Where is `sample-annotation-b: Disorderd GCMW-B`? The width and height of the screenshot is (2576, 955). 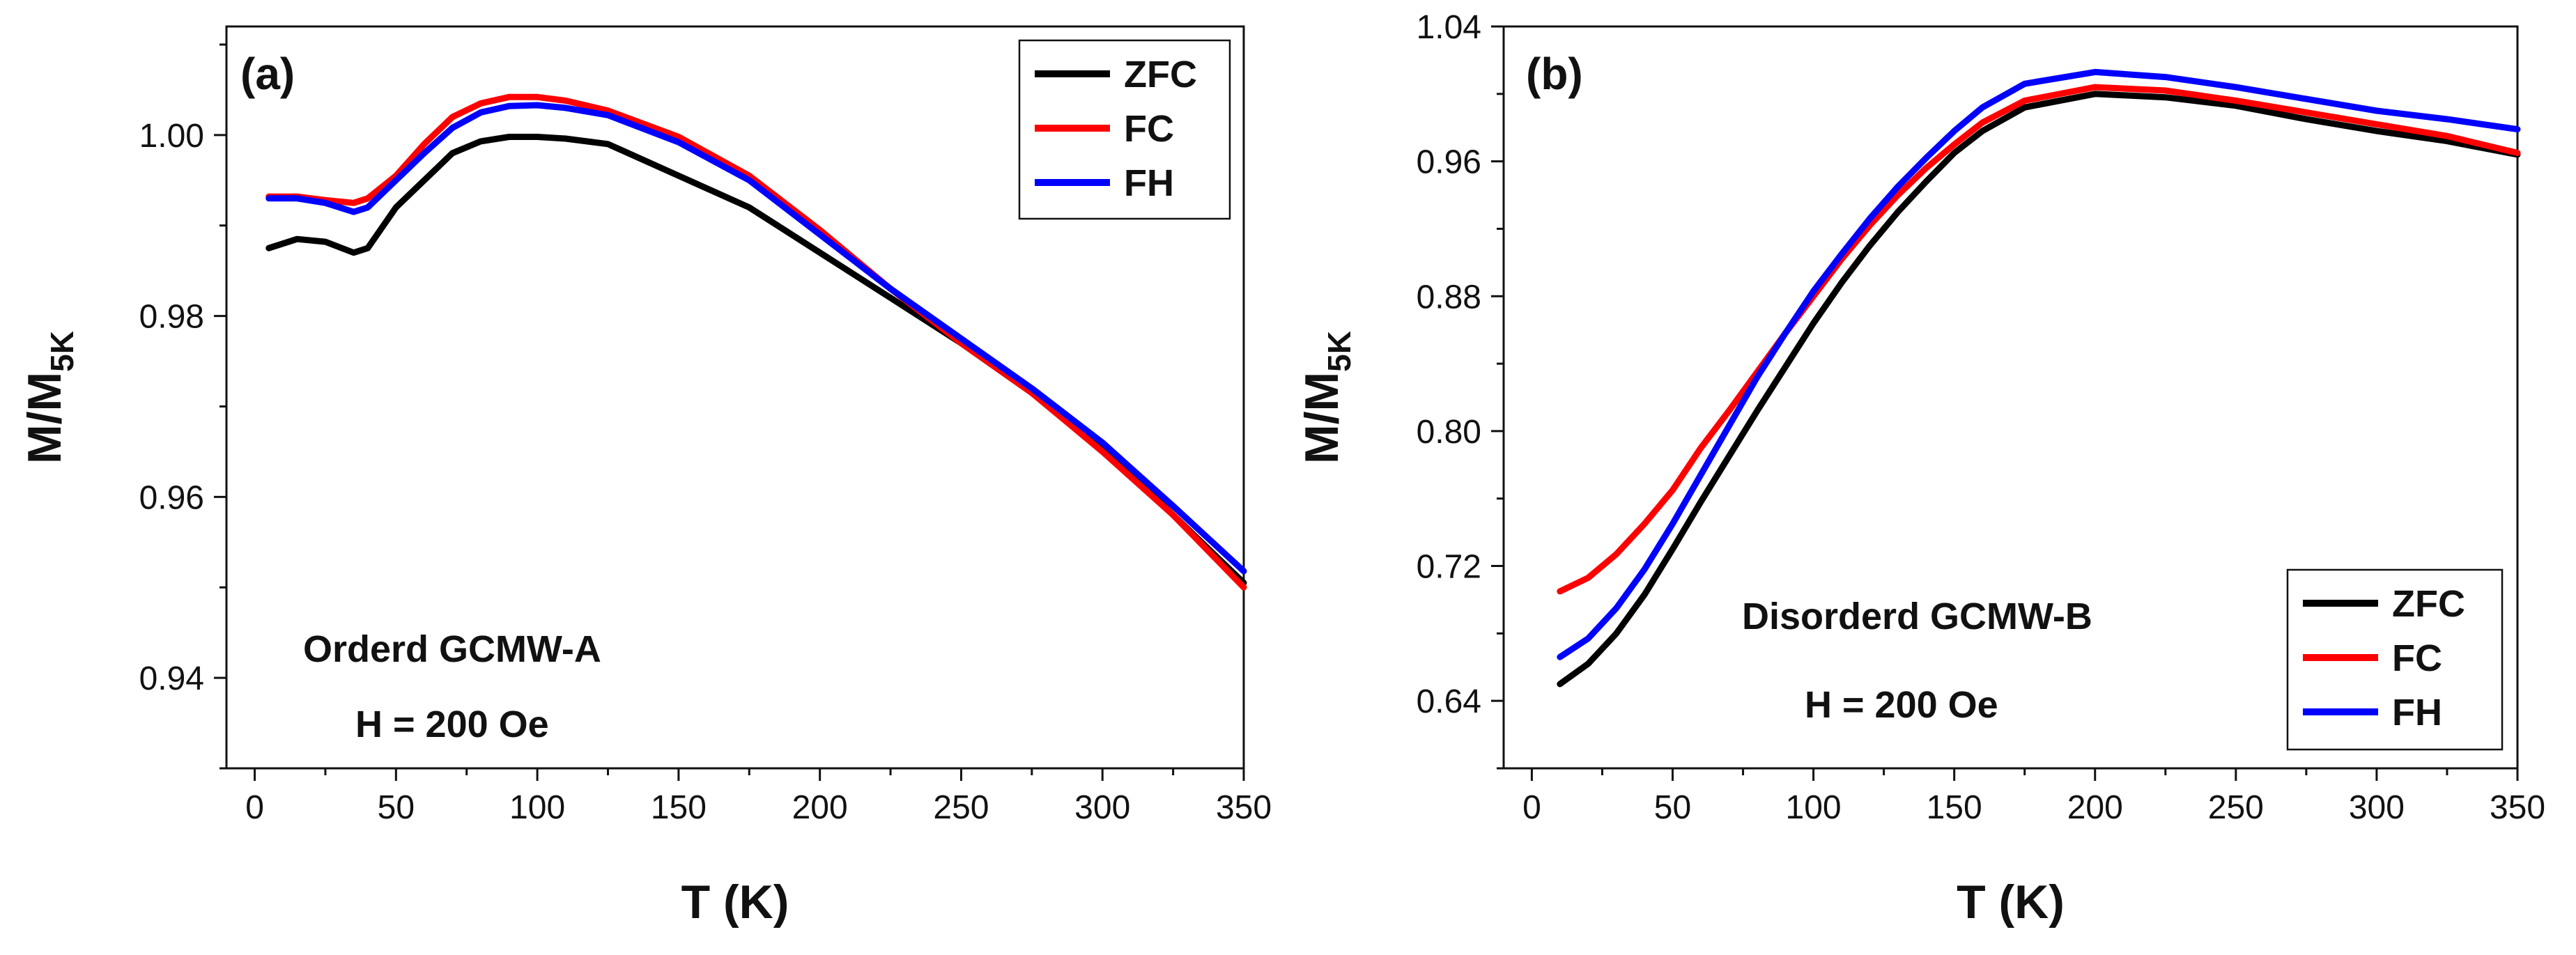
sample-annotation-b: Disorderd GCMW-B is located at coordinates (1917, 616).